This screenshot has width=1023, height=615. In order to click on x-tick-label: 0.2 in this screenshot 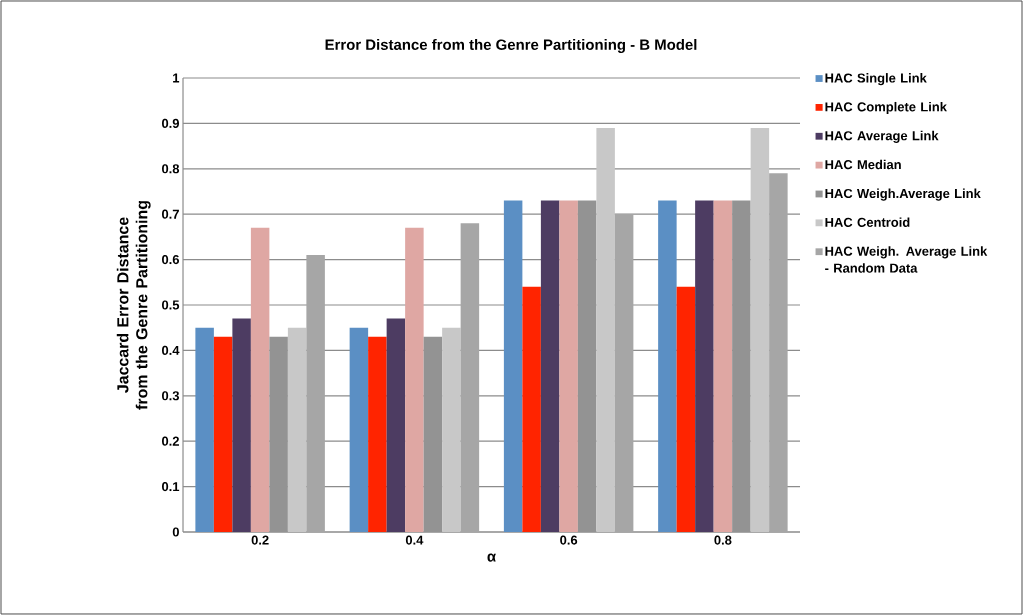, I will do `click(260, 540)`.